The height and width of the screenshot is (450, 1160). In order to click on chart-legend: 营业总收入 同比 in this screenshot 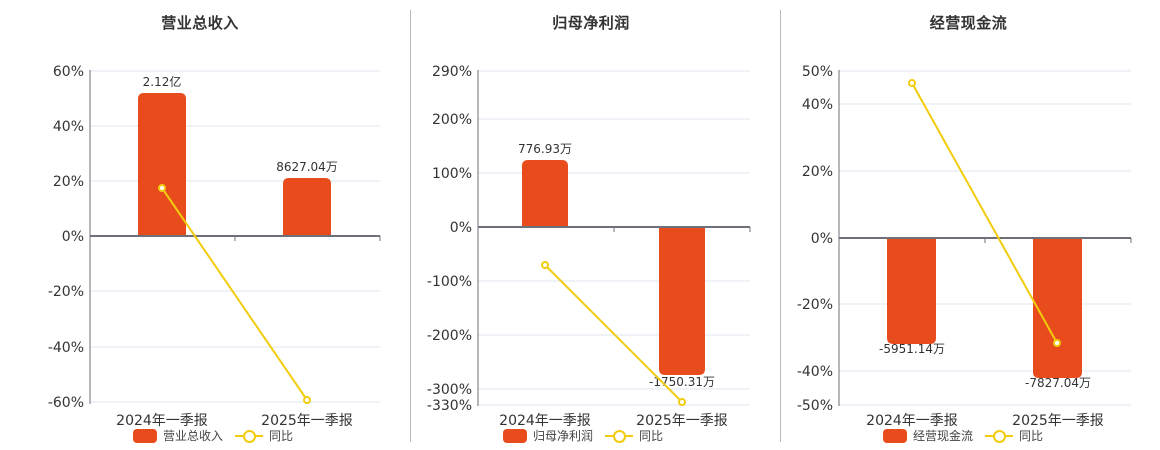, I will do `click(213, 435)`.